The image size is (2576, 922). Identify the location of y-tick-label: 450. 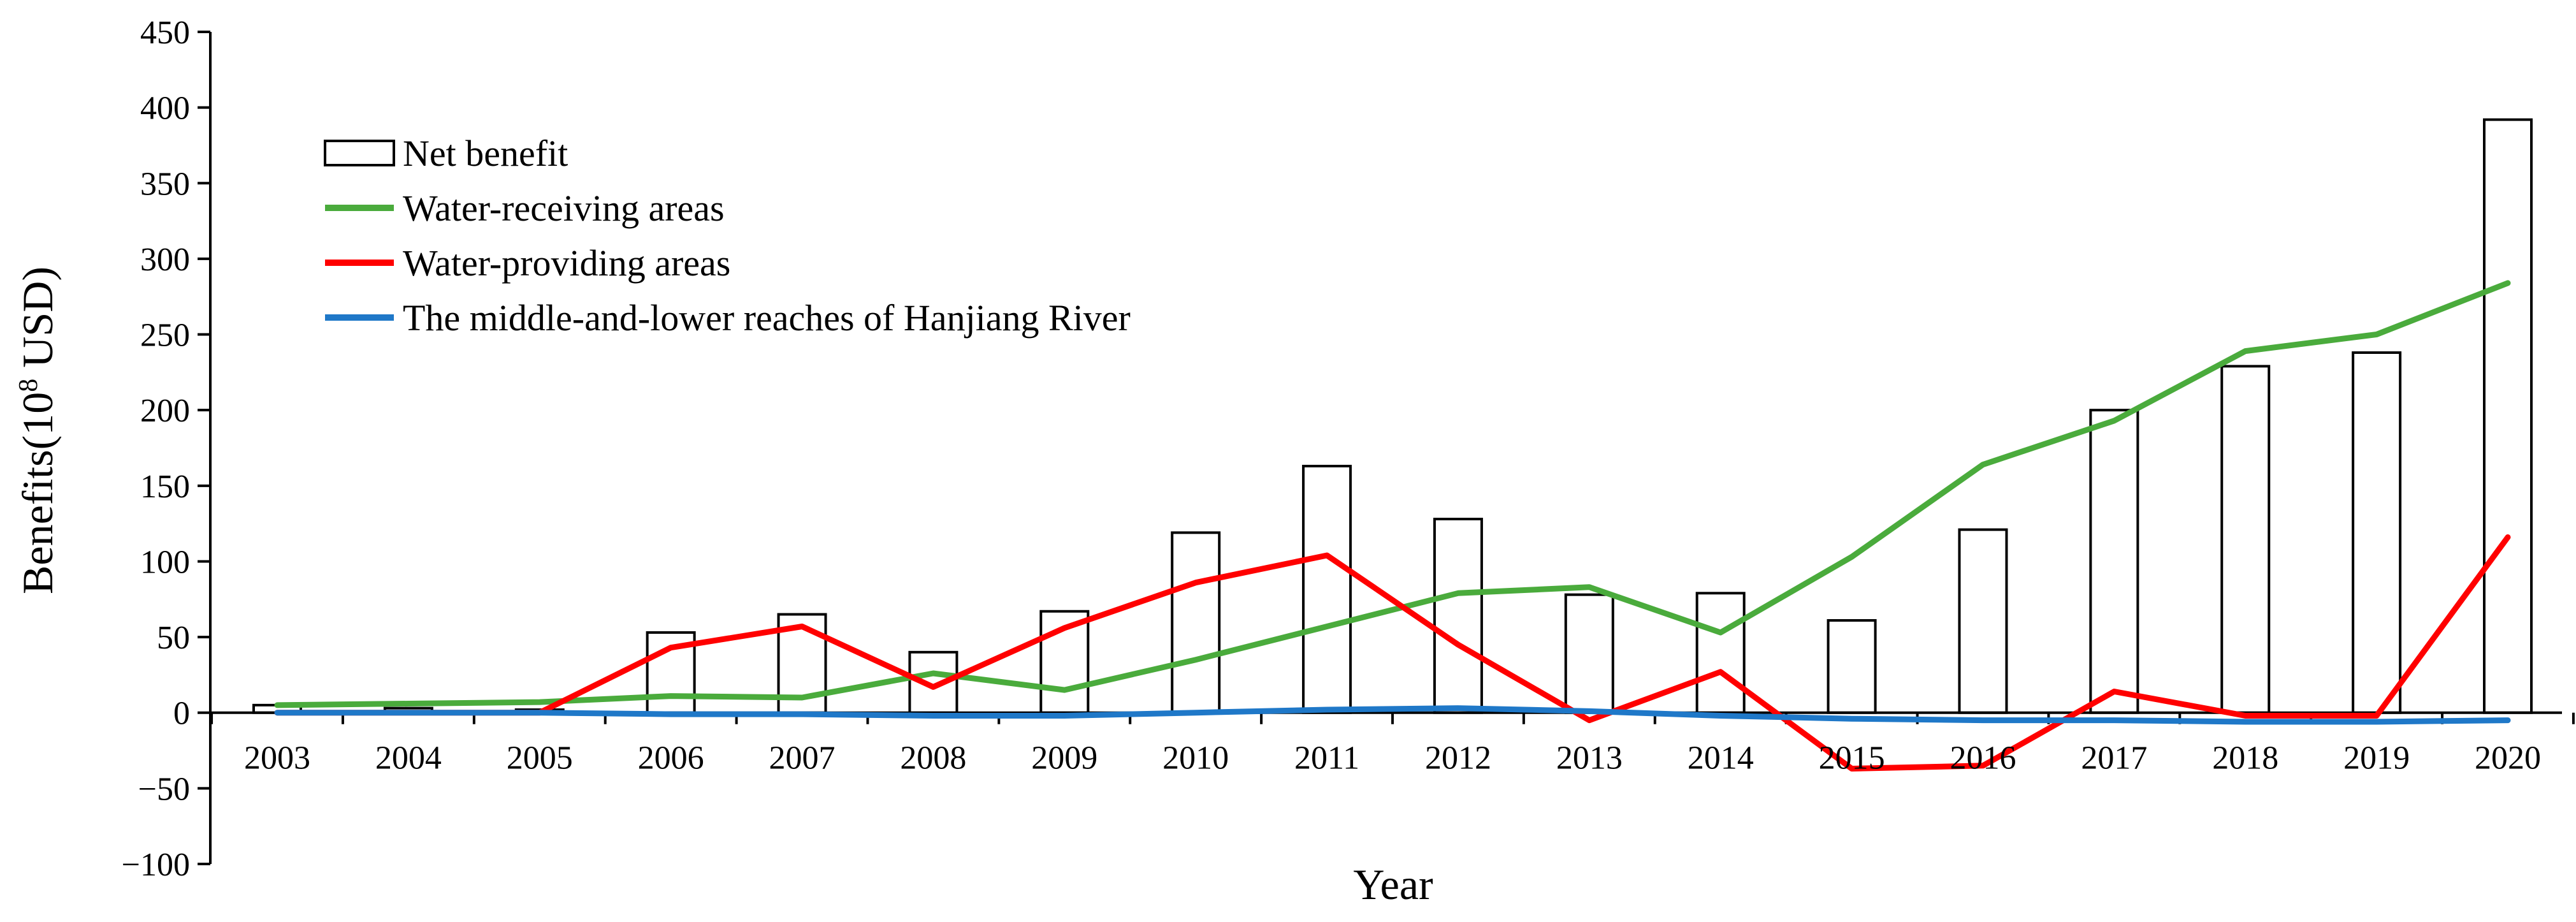
(165, 33).